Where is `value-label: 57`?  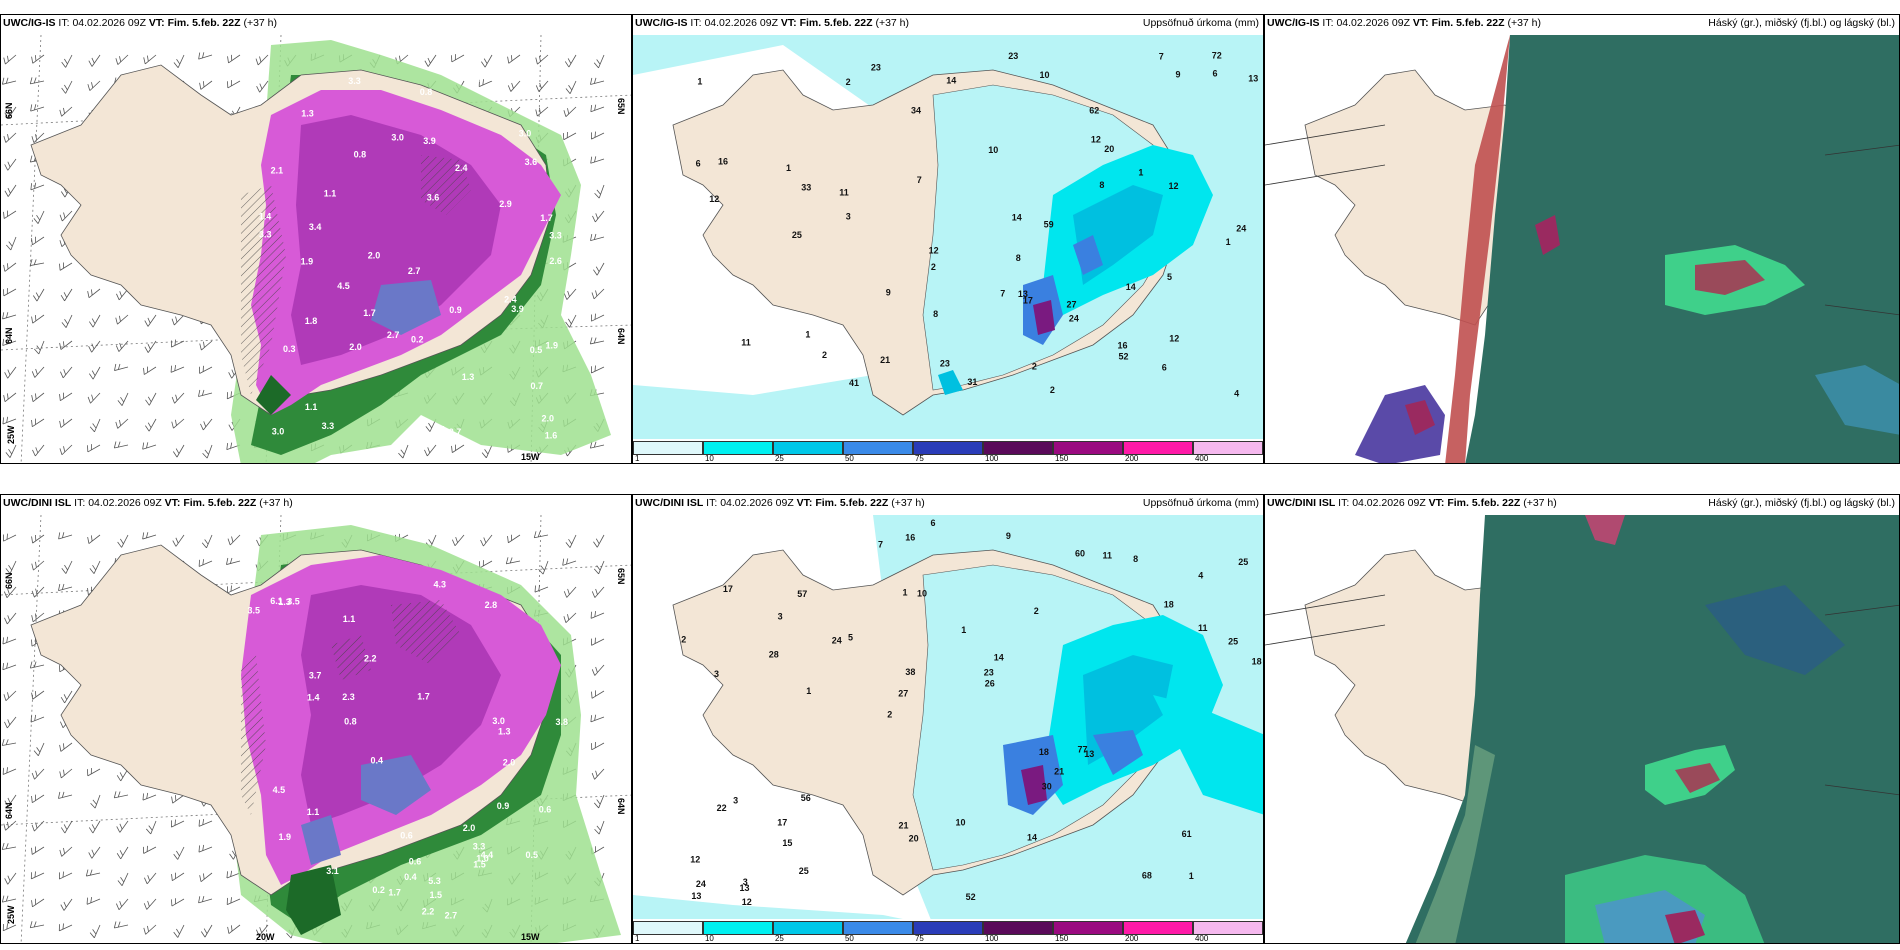 value-label: 57 is located at coordinates (802, 594).